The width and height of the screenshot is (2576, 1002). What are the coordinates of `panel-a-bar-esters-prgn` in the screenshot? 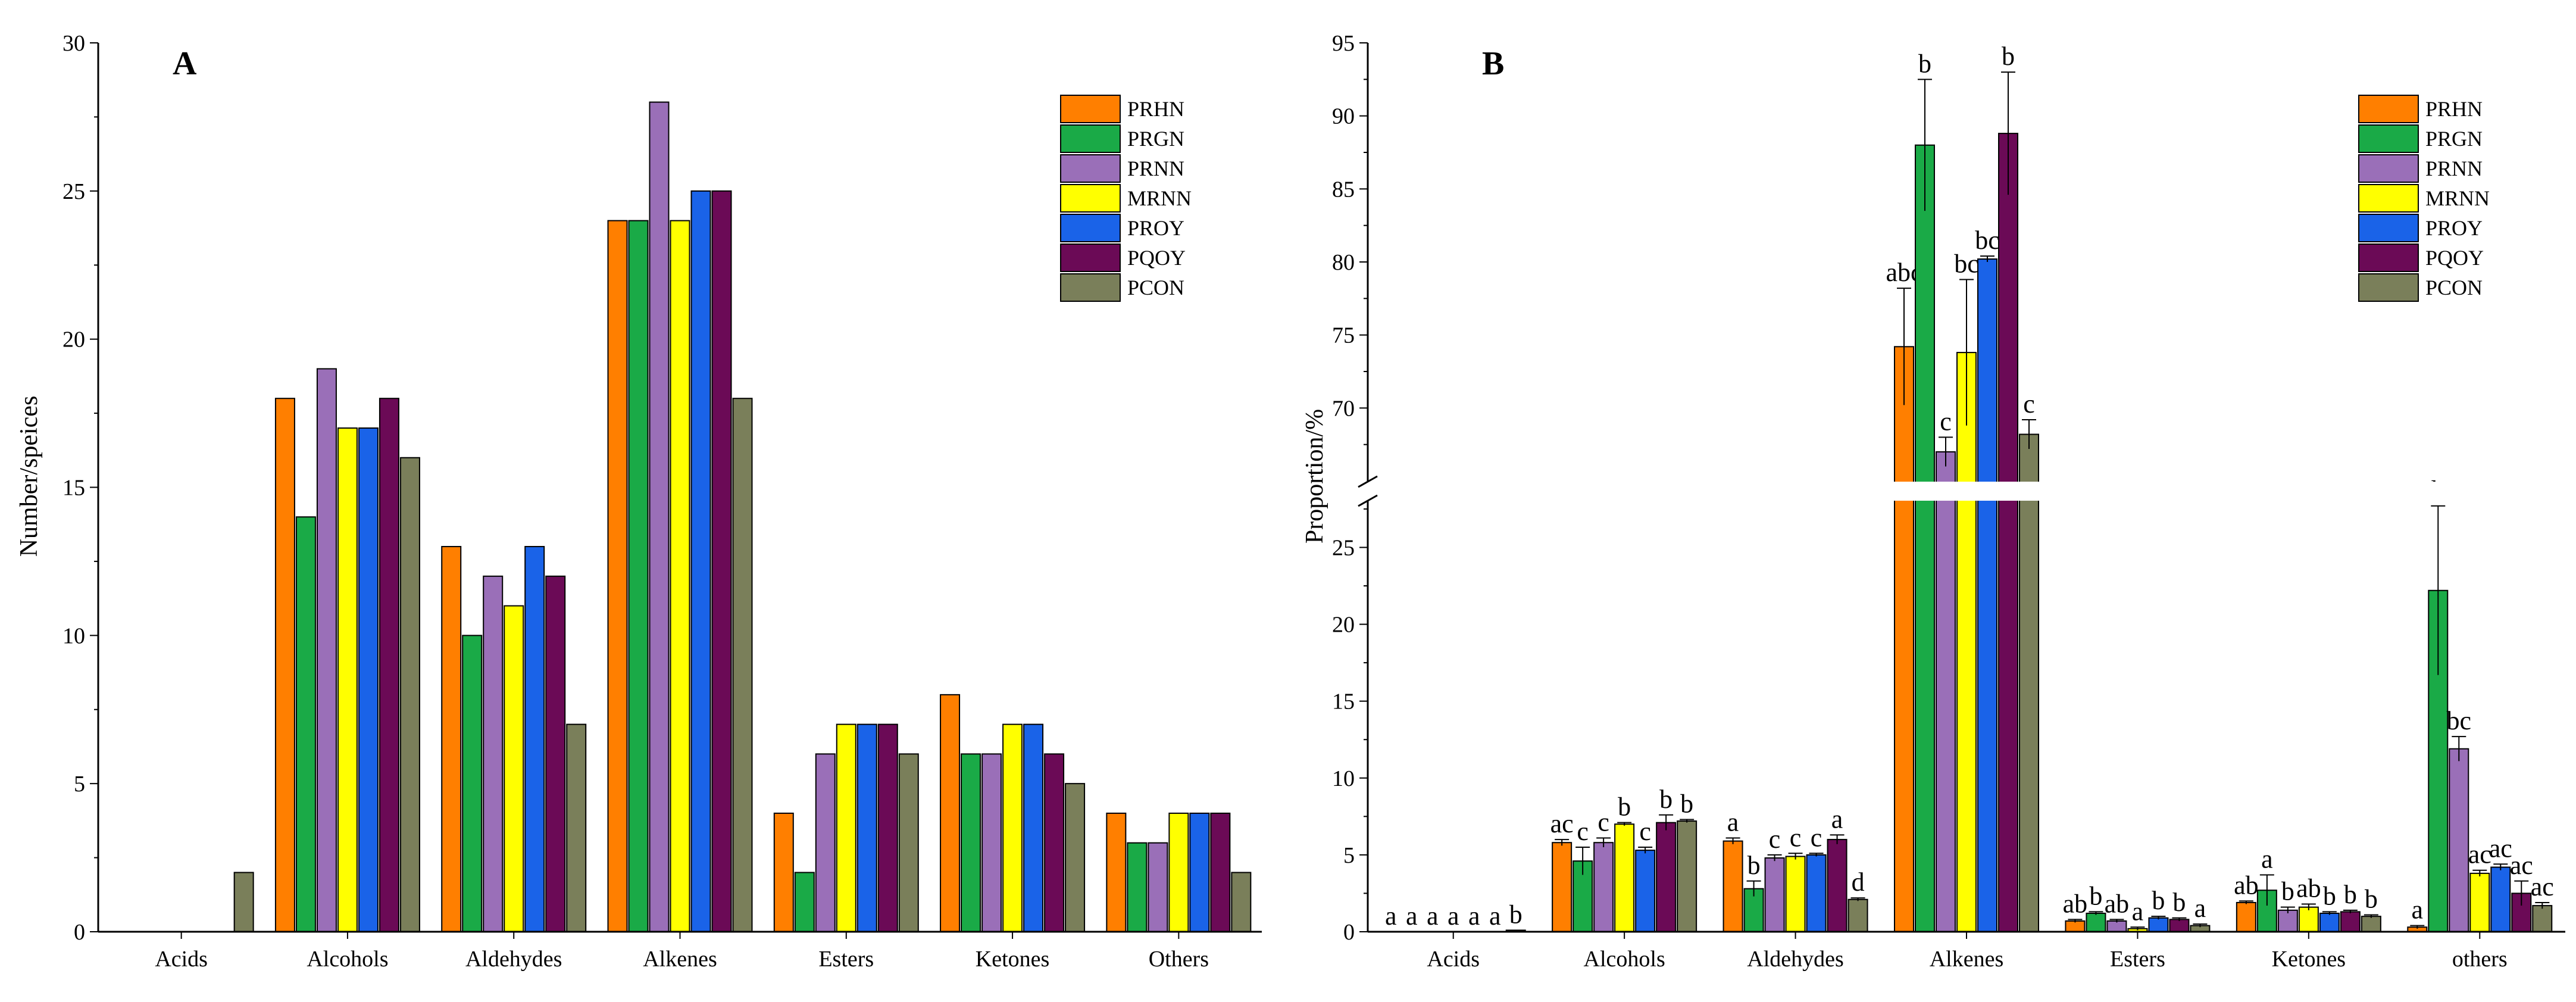 It's located at (804, 902).